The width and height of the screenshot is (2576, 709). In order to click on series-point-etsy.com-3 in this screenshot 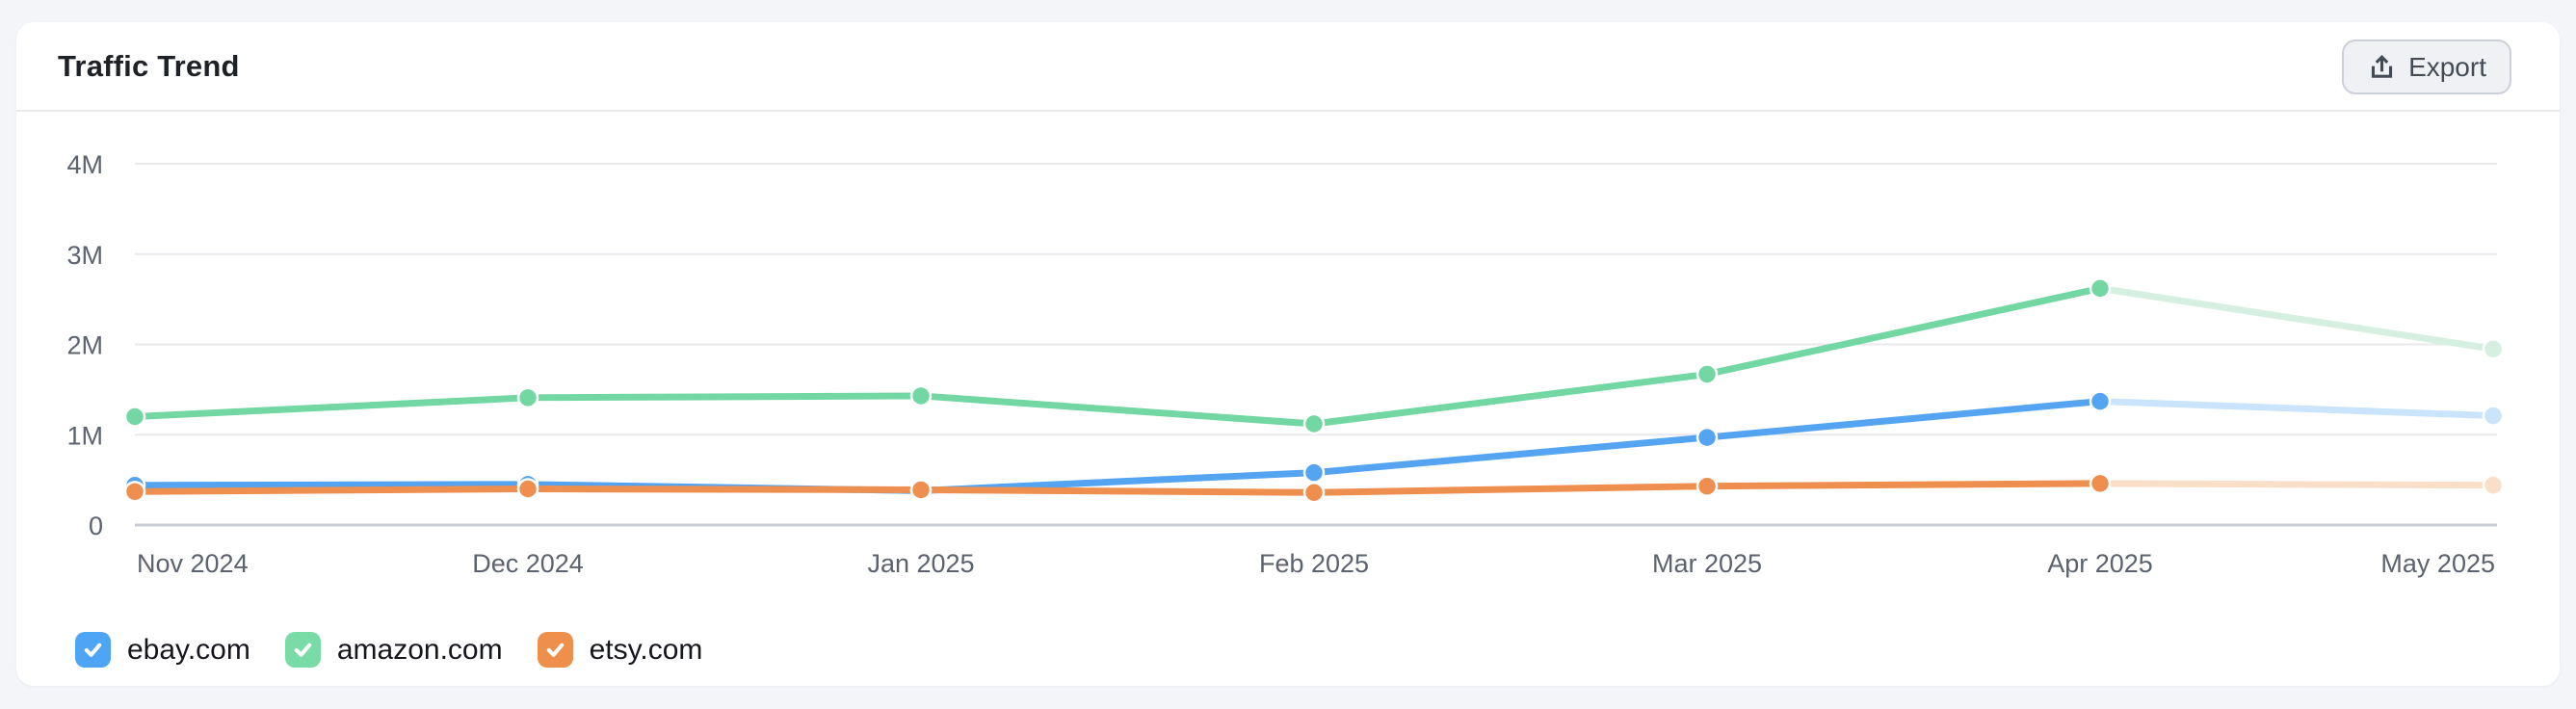, I will do `click(1314, 493)`.